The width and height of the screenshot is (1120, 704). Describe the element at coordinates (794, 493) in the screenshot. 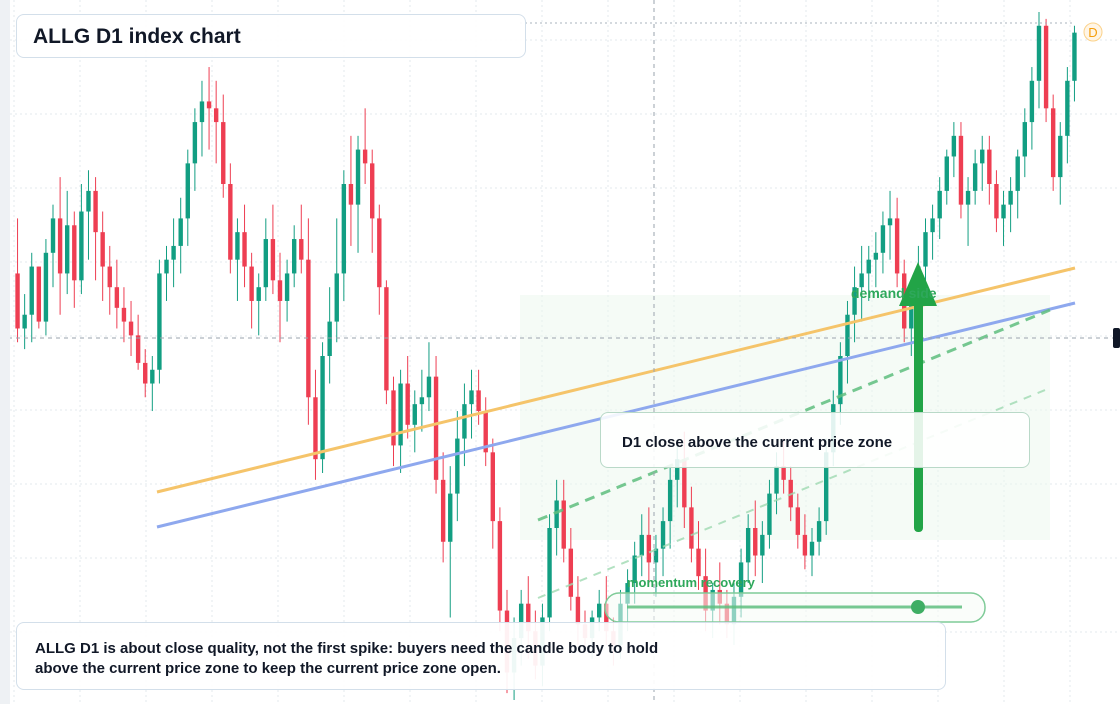

I see `dashed-channel-lower` at that location.